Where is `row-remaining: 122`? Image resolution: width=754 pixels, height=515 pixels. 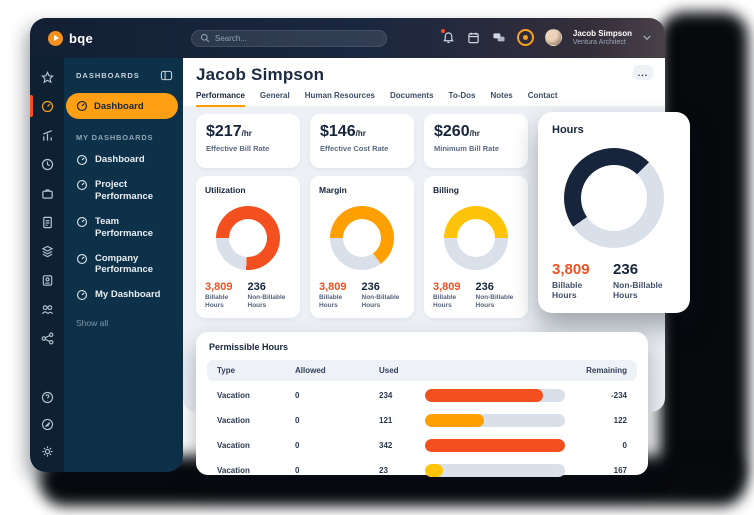 row-remaining: 122 is located at coordinates (620, 420).